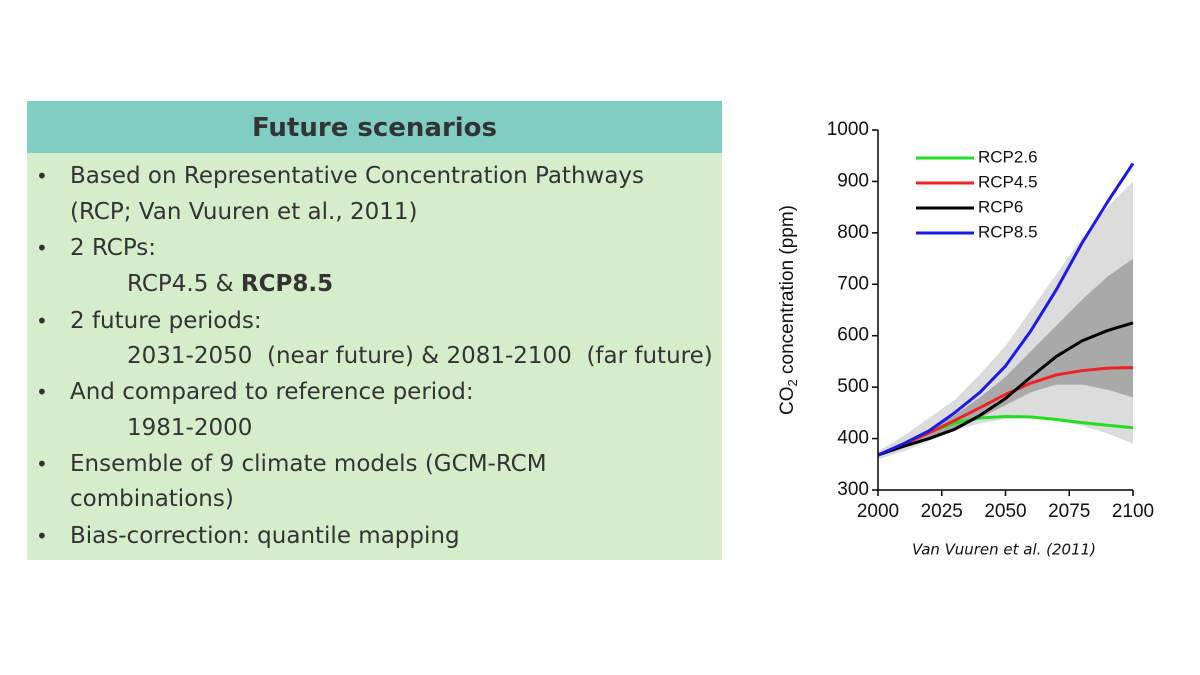  I want to click on x-tick-label: 2000, so click(878, 511).